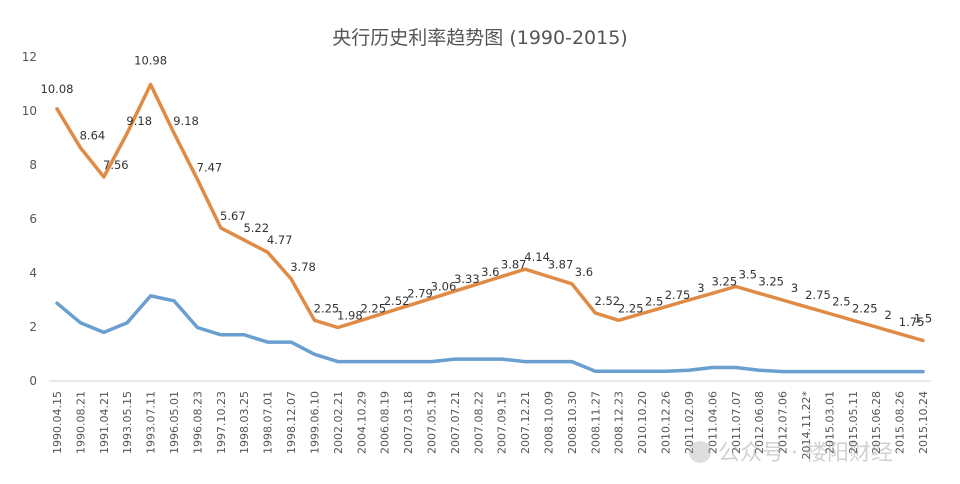  What do you see at coordinates (116, 165) in the screenshot?
I see `data-label: 7.56` at bounding box center [116, 165].